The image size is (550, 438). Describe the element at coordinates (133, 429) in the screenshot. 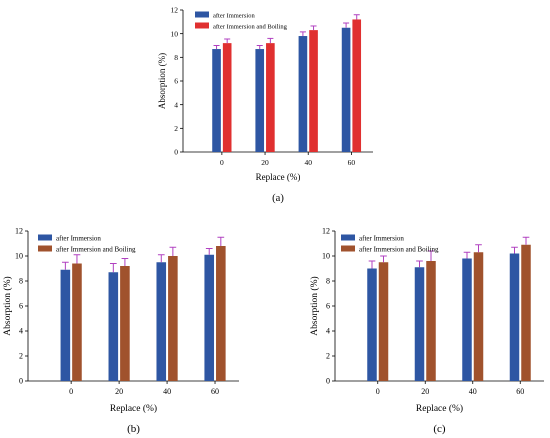

I see `panel-label: (b)` at that location.